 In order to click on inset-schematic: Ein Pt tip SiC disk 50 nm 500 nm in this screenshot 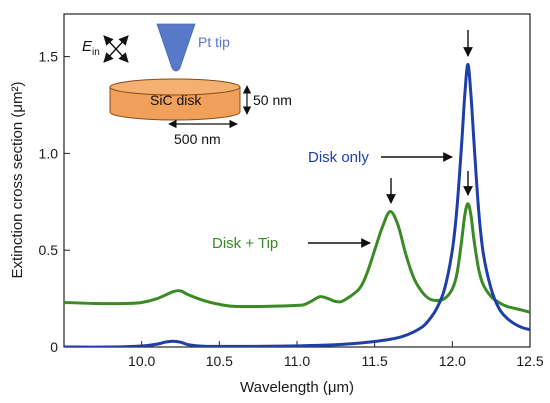, I will do `click(187, 85)`.